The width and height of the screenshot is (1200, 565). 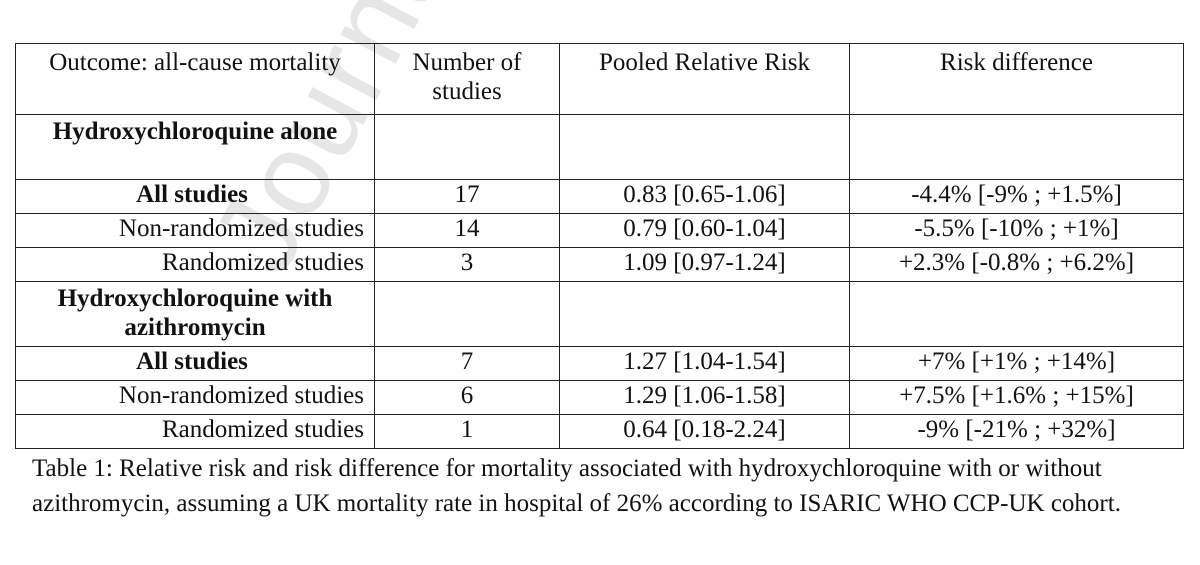 I want to click on group-label: Hydroxychloroquine alone, so click(x=195, y=147).